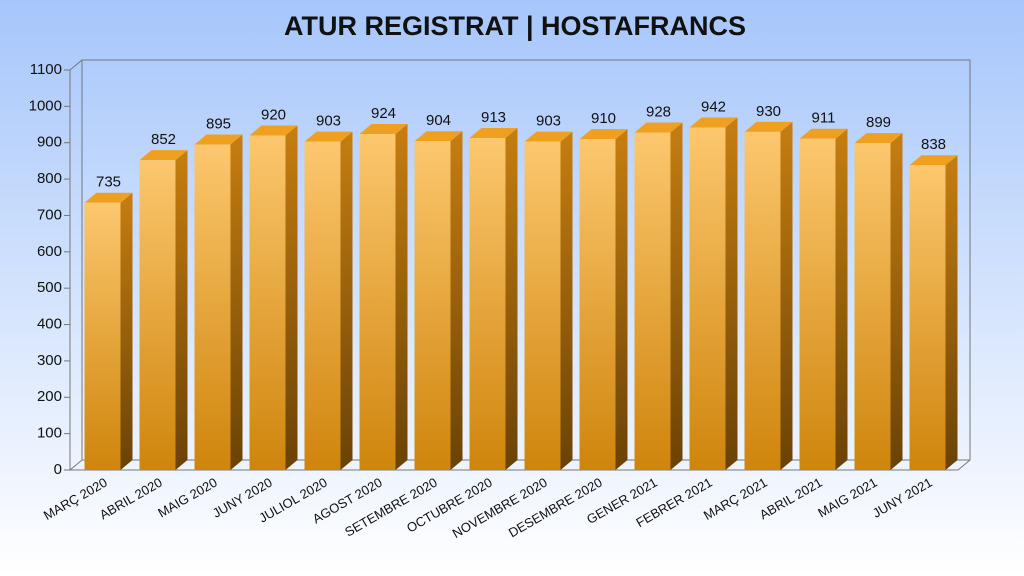 Image resolution: width=1024 pixels, height=576 pixels. What do you see at coordinates (824, 118) in the screenshot?
I see `data-label: 911` at bounding box center [824, 118].